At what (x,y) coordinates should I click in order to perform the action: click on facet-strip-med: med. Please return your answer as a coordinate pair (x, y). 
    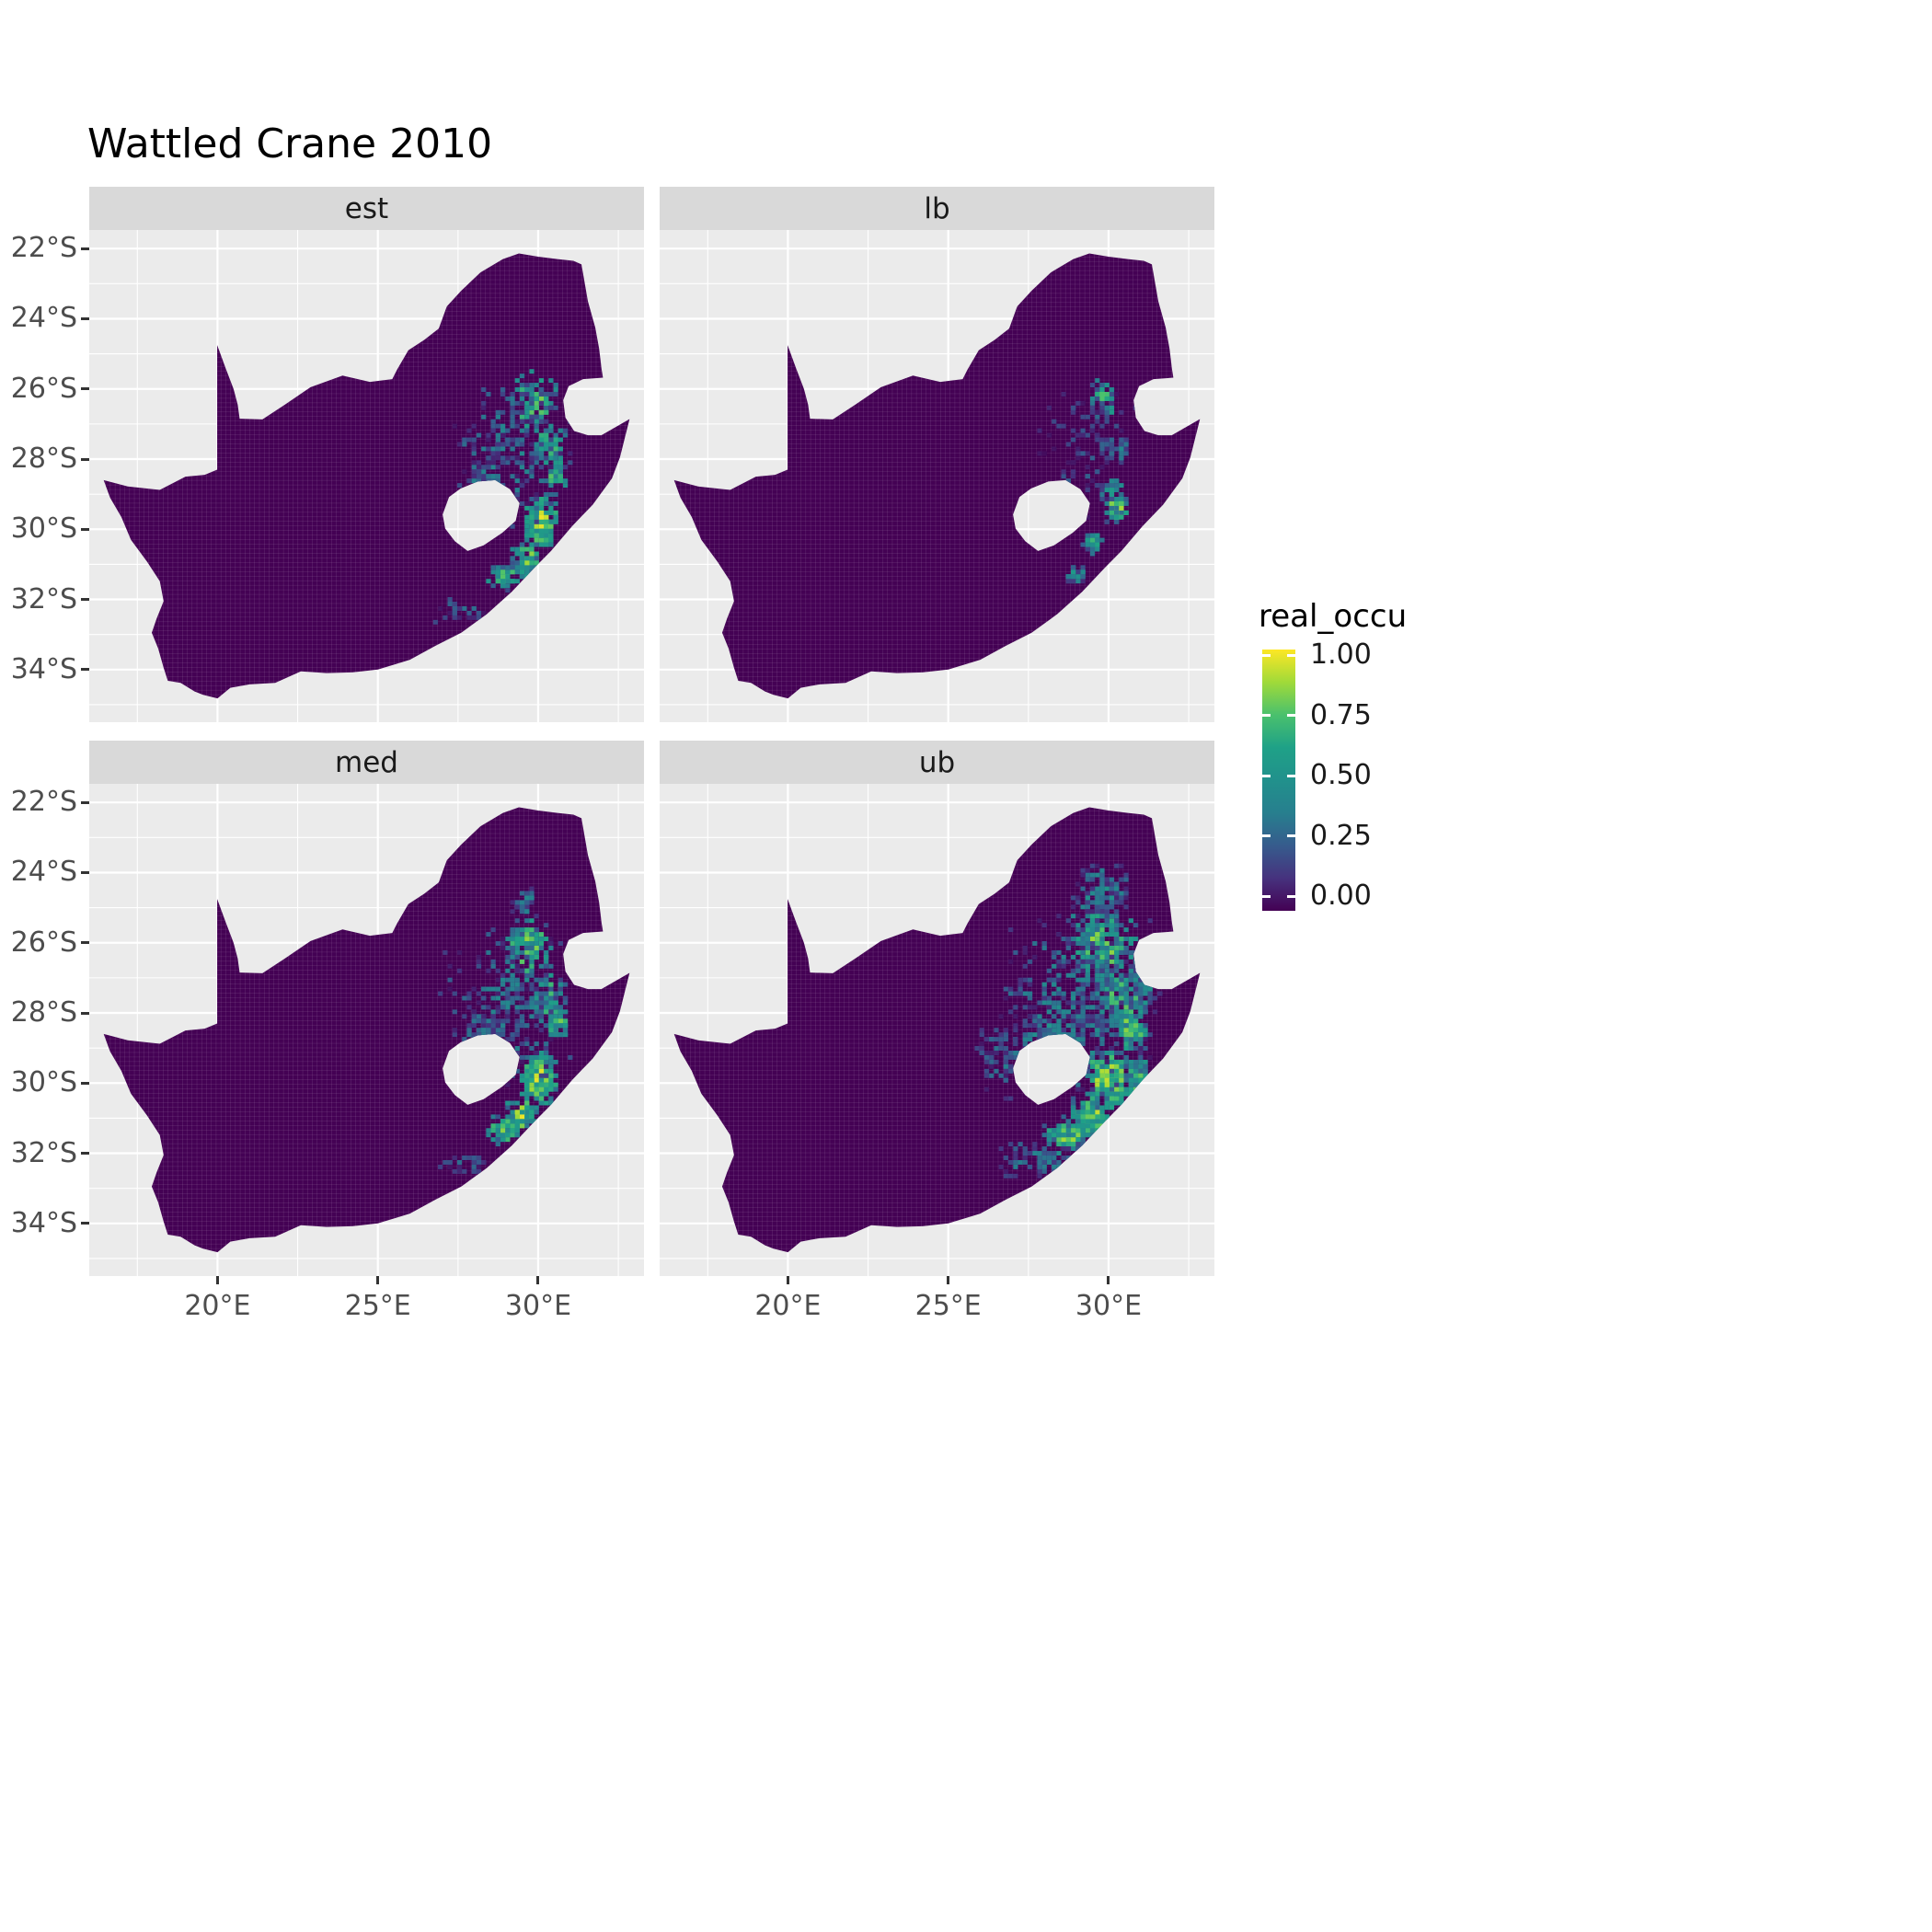
    Looking at the image, I should click on (366, 762).